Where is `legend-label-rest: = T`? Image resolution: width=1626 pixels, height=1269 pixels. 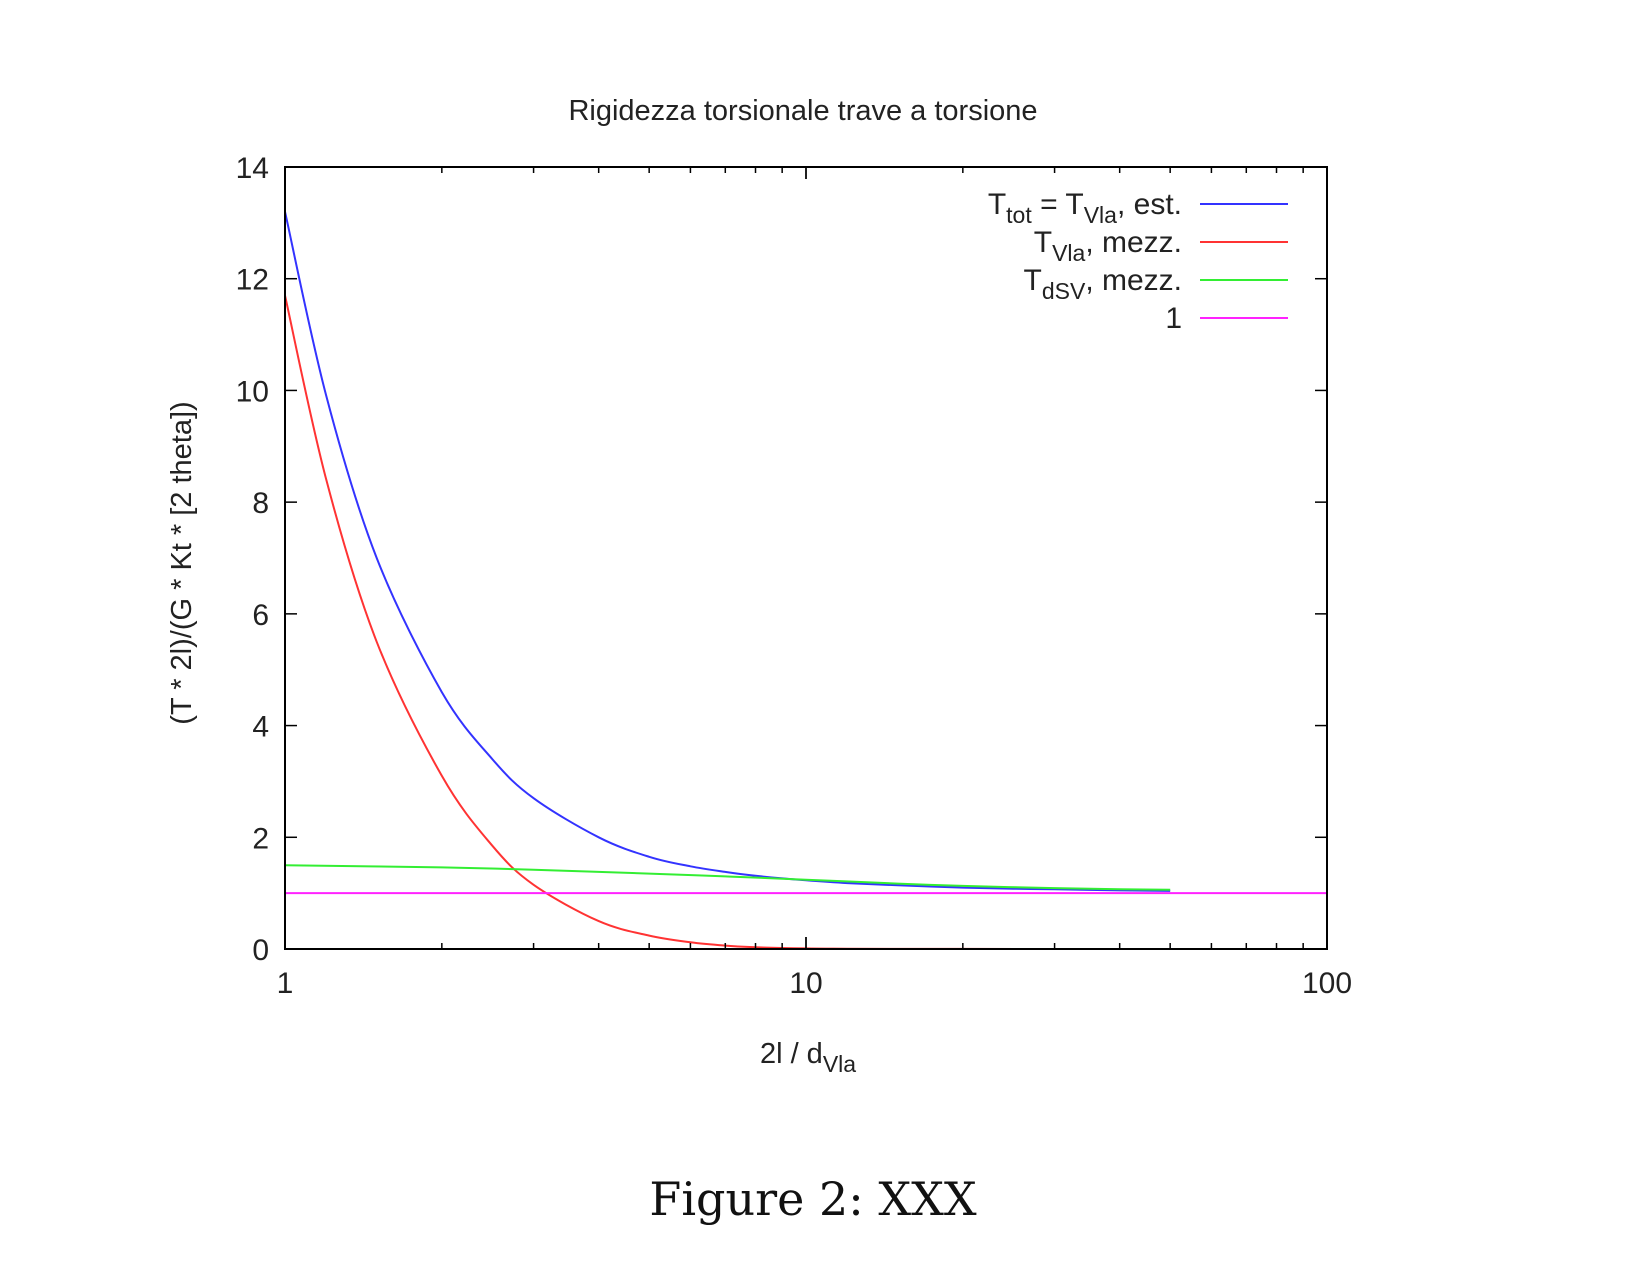 legend-label-rest: = T is located at coordinates (1058, 204).